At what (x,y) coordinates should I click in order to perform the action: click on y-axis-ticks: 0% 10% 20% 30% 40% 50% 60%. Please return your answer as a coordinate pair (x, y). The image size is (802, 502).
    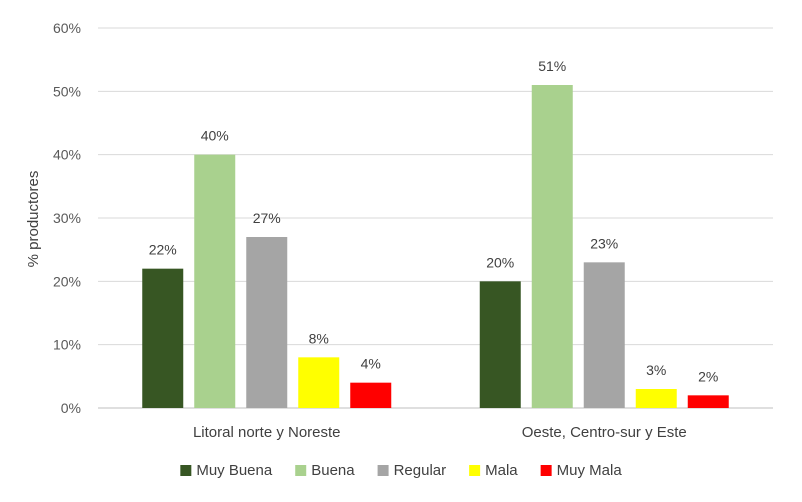
    Looking at the image, I should click on (67, 218).